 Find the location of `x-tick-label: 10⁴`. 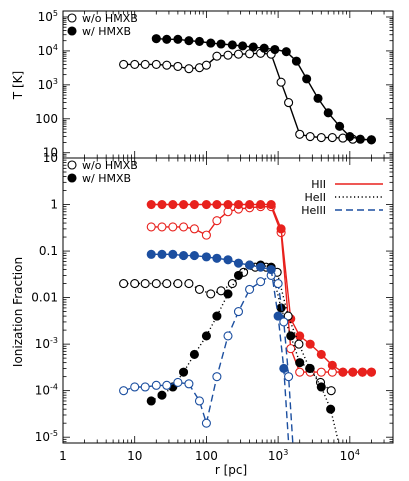

x-tick-label: 10⁴ is located at coordinates (350, 455).